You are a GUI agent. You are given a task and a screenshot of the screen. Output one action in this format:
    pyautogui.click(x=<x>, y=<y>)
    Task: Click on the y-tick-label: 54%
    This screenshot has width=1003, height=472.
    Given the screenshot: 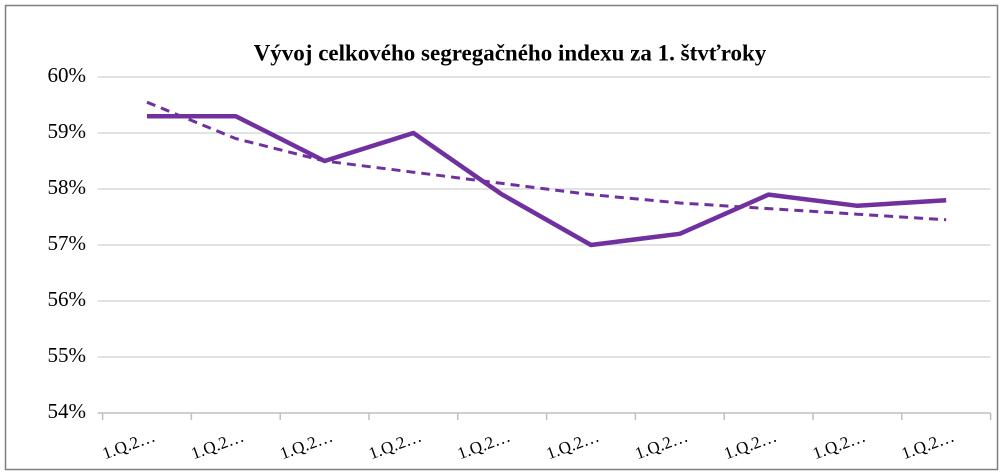 What is the action you would take?
    pyautogui.click(x=67, y=411)
    